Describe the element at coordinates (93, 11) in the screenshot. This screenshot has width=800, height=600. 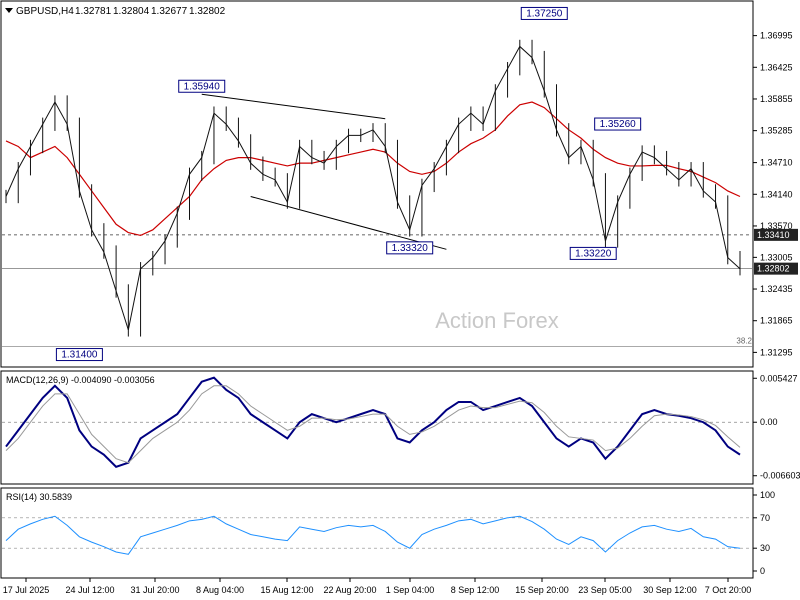
I see `price-header-open: 1.32781` at that location.